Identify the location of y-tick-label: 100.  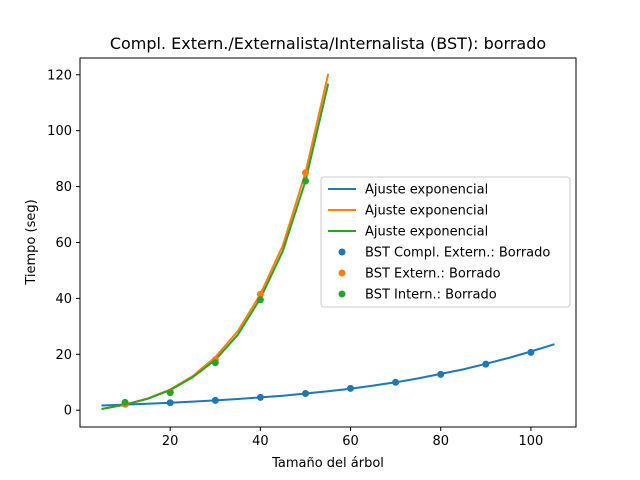
(59, 131).